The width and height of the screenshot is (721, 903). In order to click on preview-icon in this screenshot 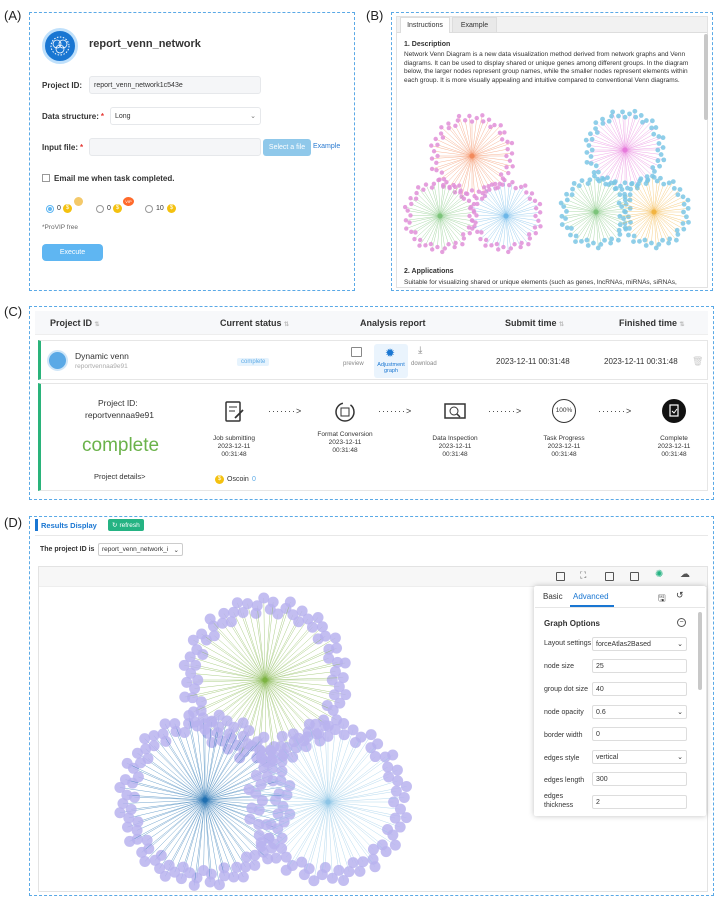, I will do `click(356, 352)`.